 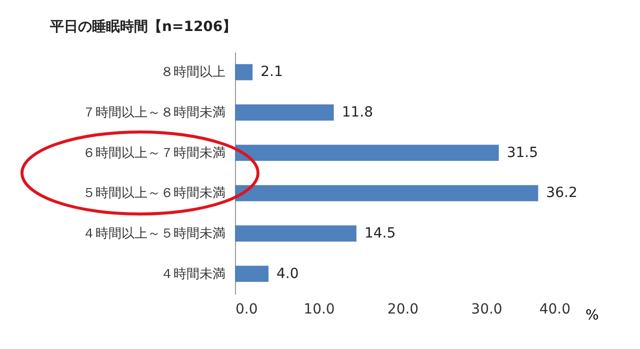 I want to click on data-label: 14.5, so click(x=380, y=234).